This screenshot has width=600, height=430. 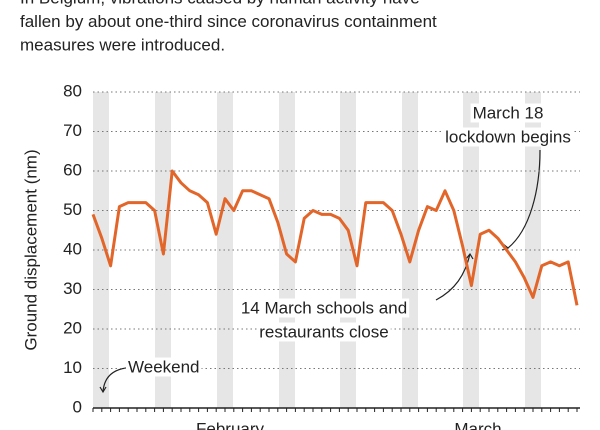 What do you see at coordinates (72, 169) in the screenshot?
I see `y-tick-label: 60` at bounding box center [72, 169].